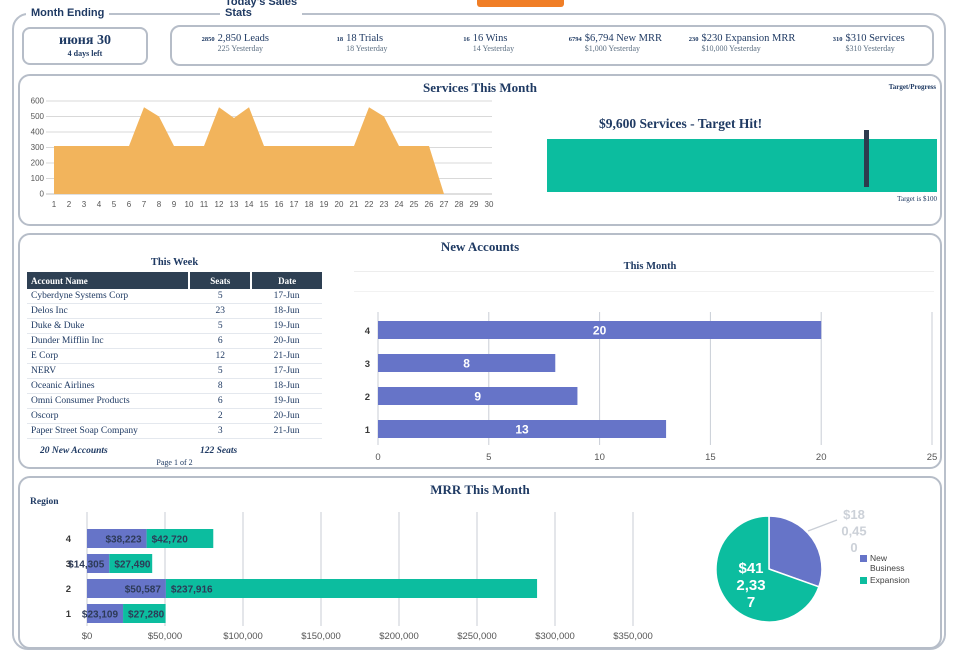 The image size is (960, 653). I want to click on pie-label-new-business: $18 0,45 0, so click(853, 531).